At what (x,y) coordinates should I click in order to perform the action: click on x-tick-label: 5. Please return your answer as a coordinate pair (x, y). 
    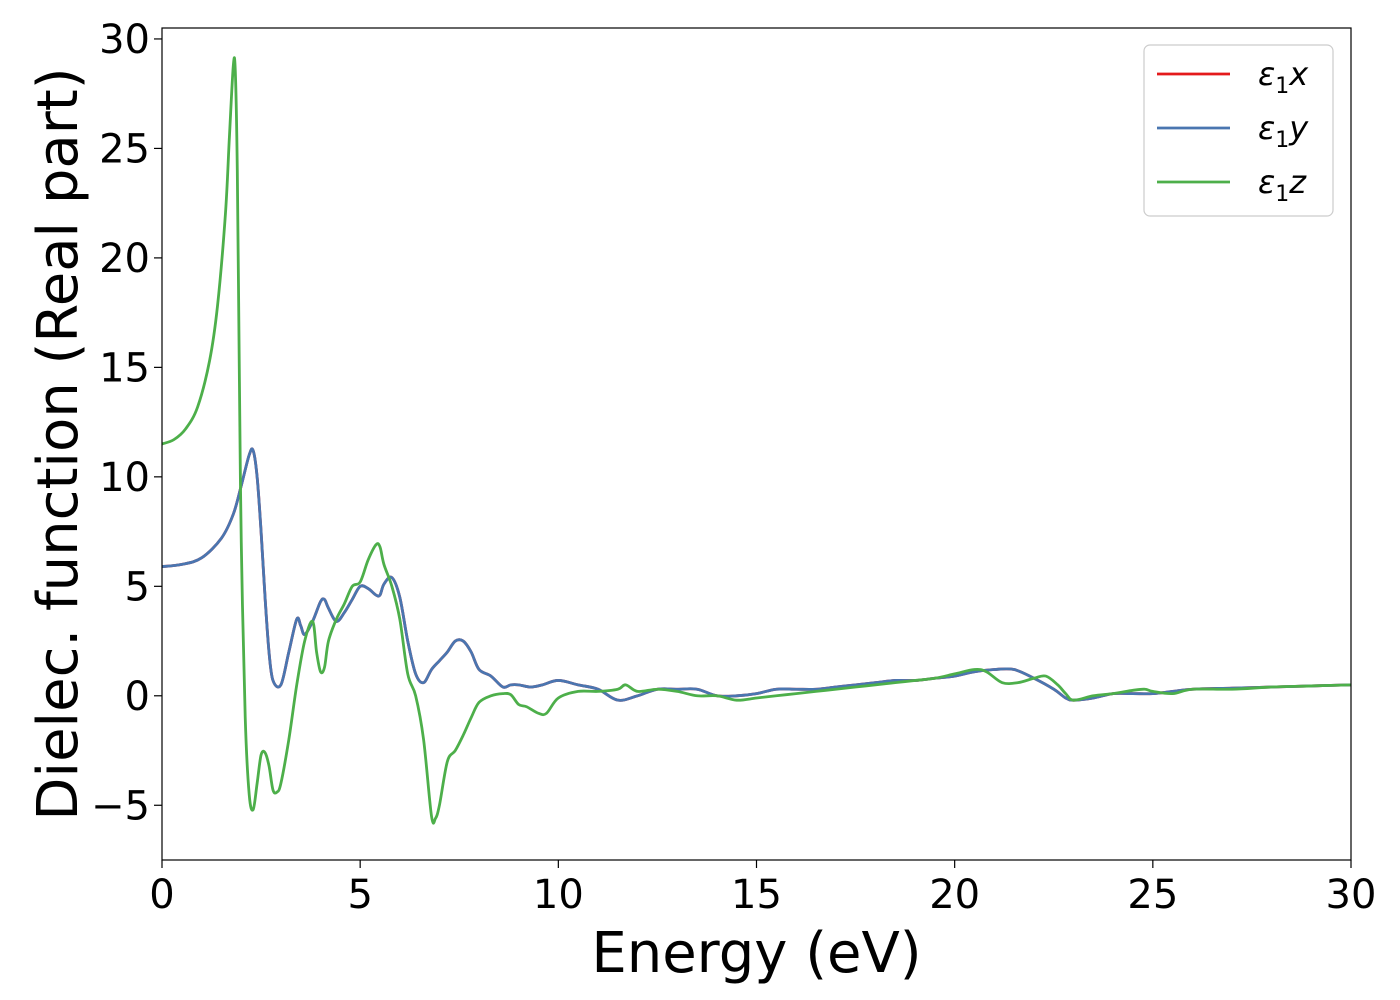
    Looking at the image, I should click on (359, 895).